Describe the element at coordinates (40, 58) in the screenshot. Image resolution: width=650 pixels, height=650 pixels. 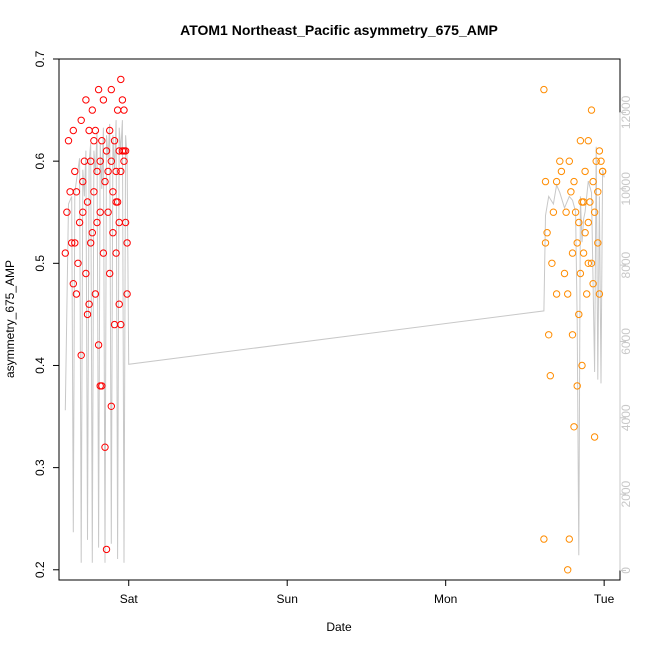
I see `y-tick-label: 0.7` at that location.